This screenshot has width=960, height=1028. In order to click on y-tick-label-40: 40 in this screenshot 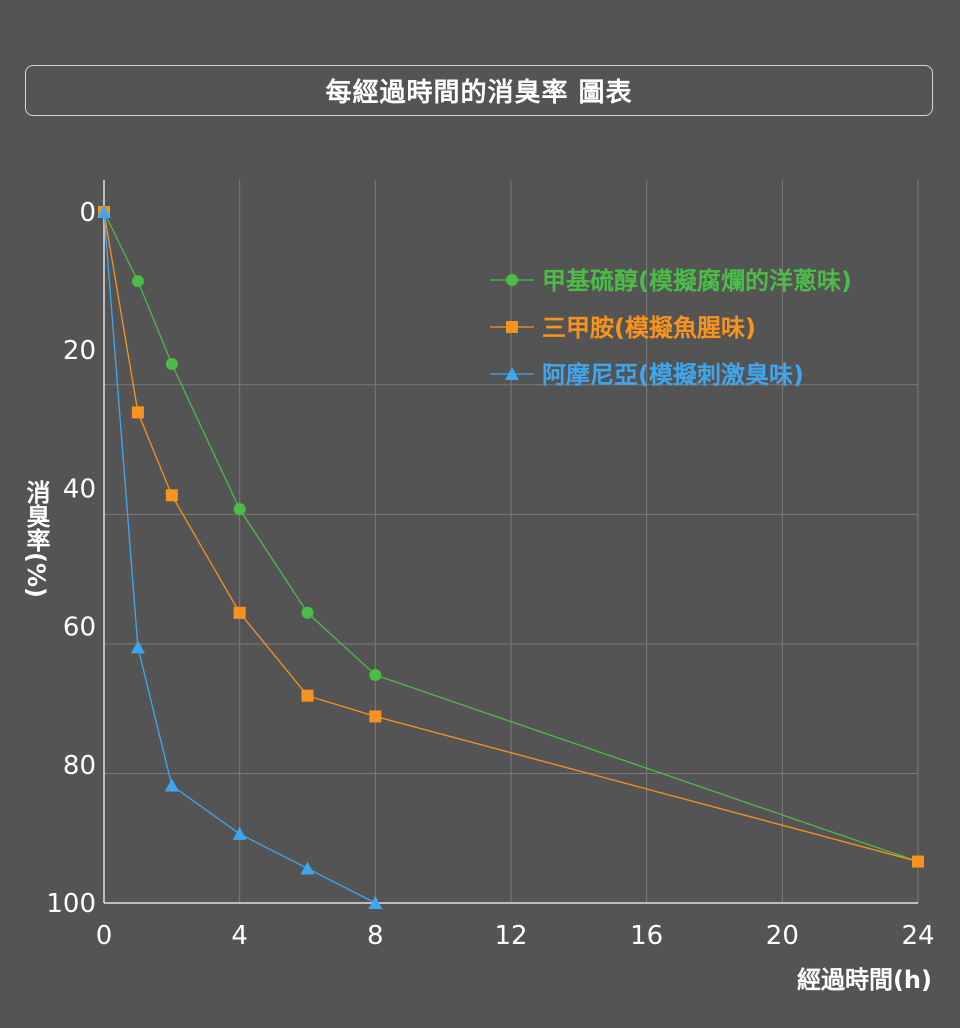, I will do `click(79, 489)`.